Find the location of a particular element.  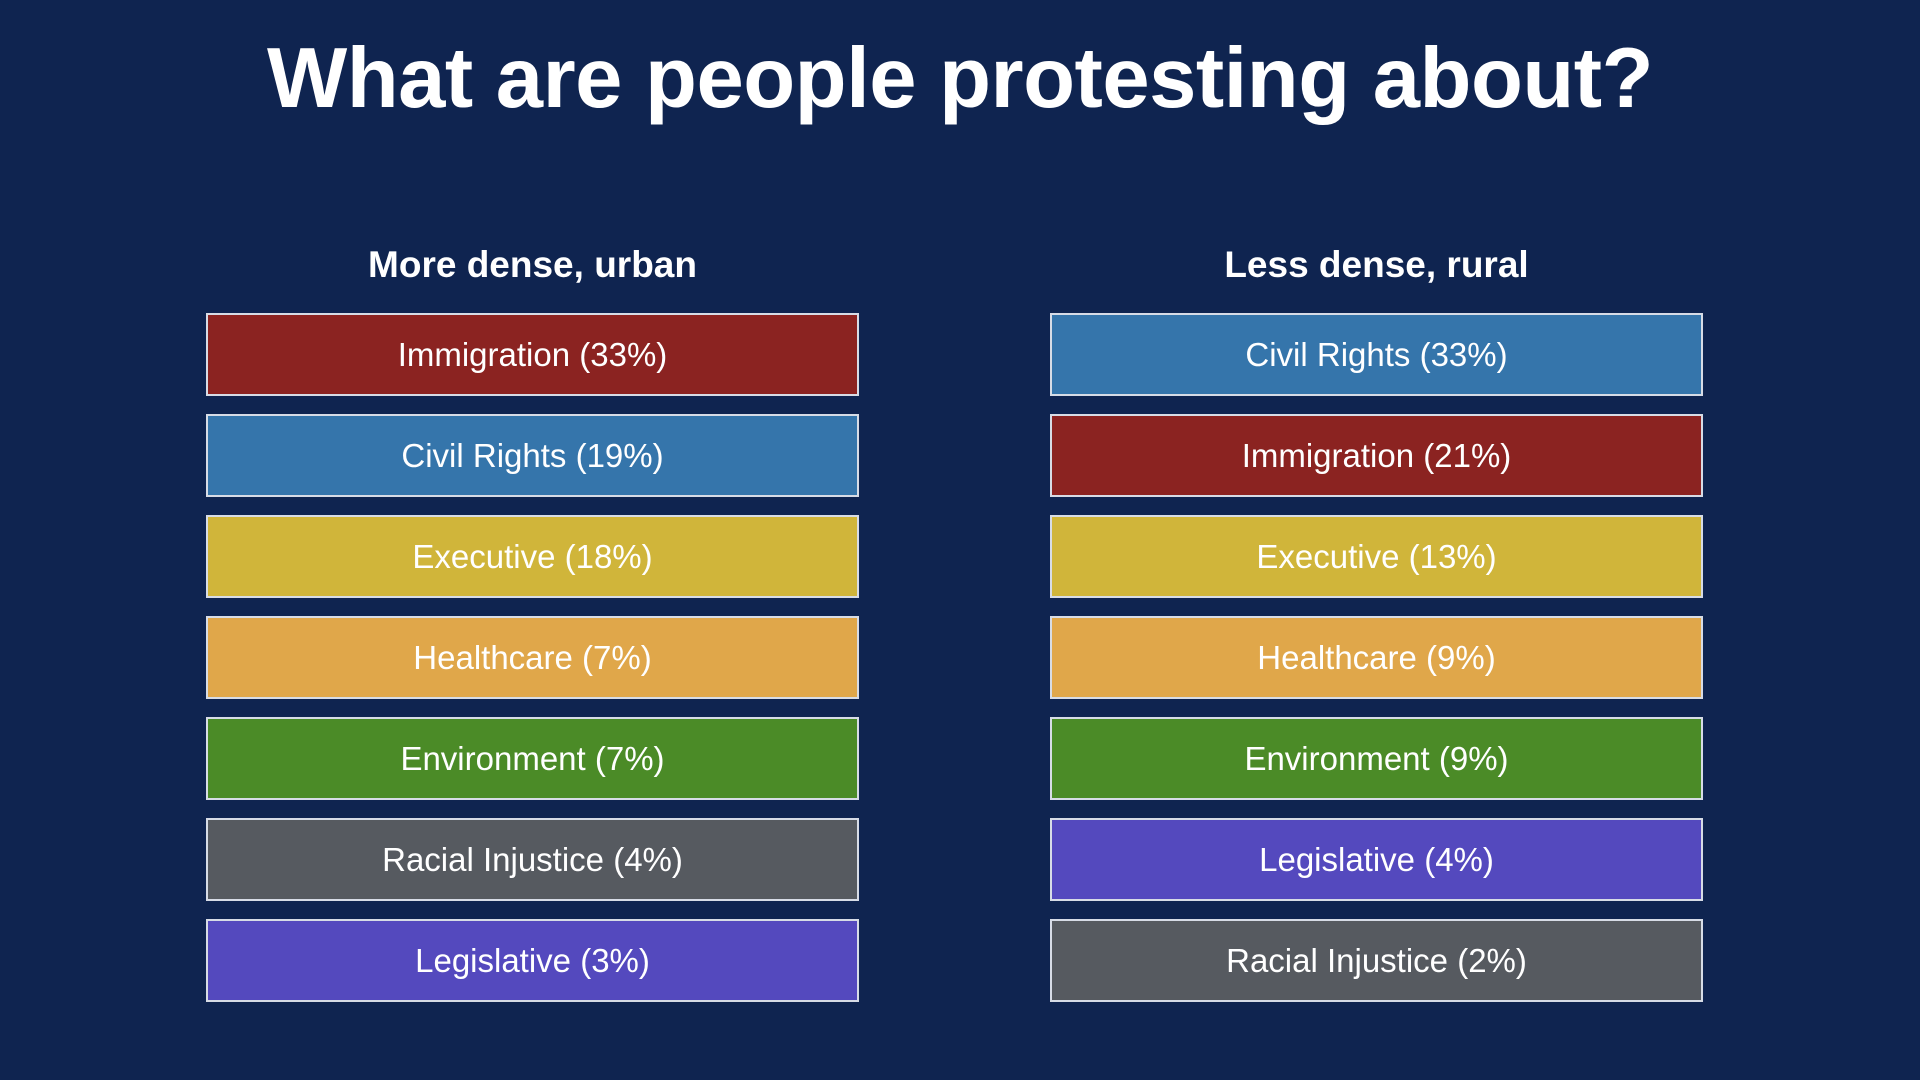

bar-row: Environment (9%) is located at coordinates (1376, 758).